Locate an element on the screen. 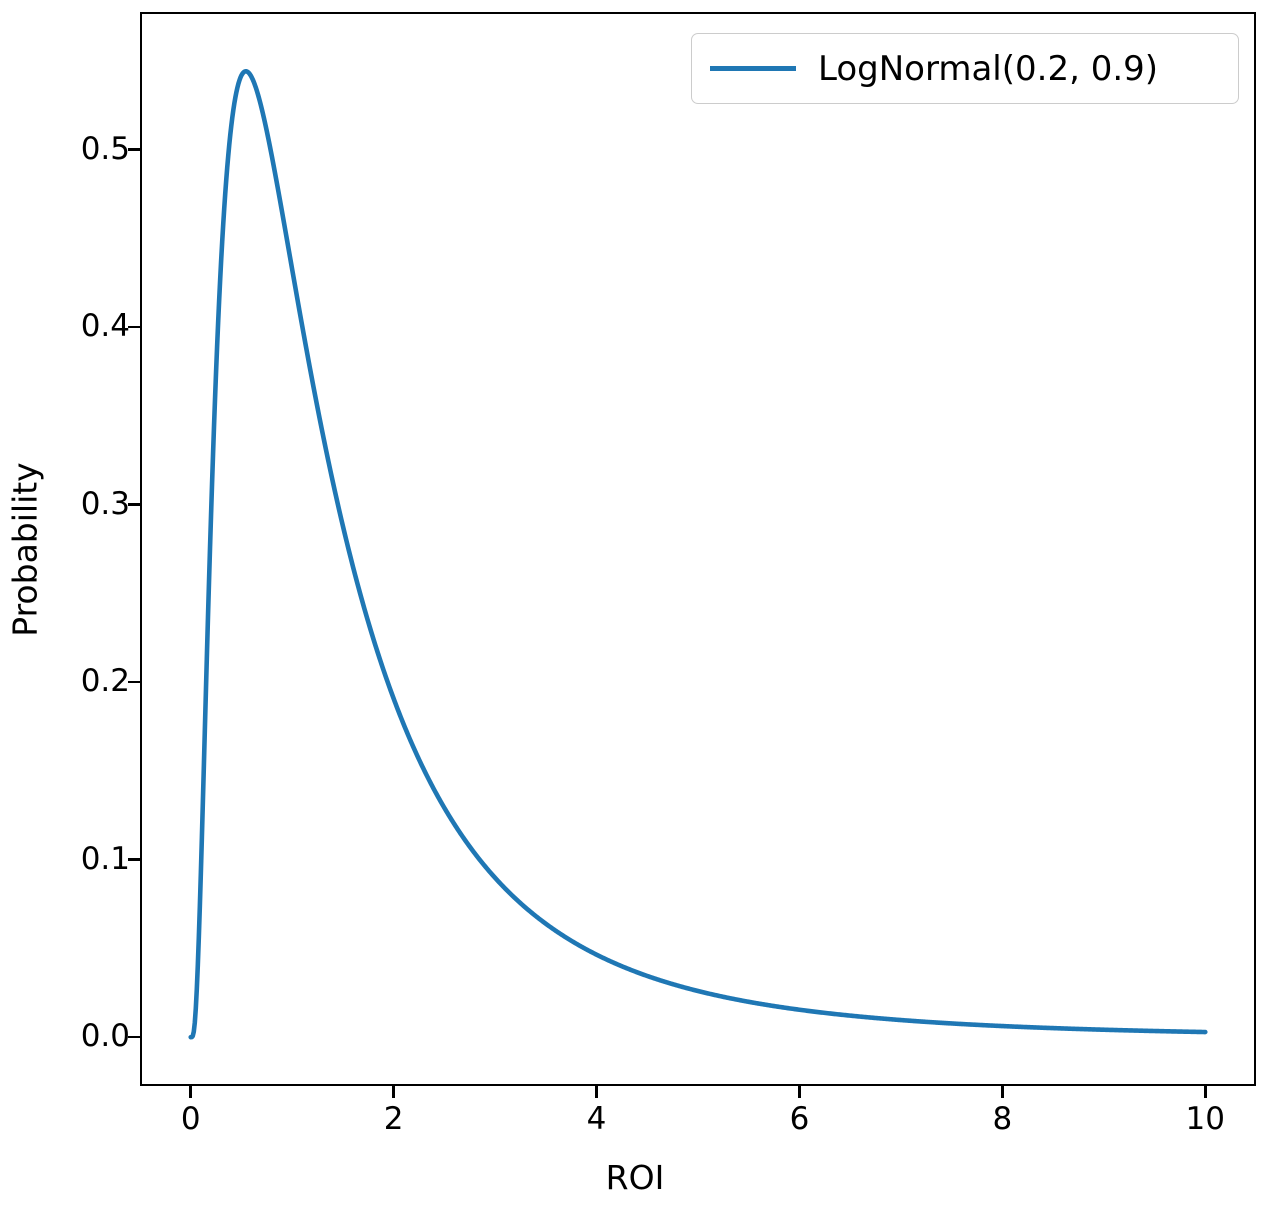  y-tick-label: 0.4 is located at coordinates (105, 326).